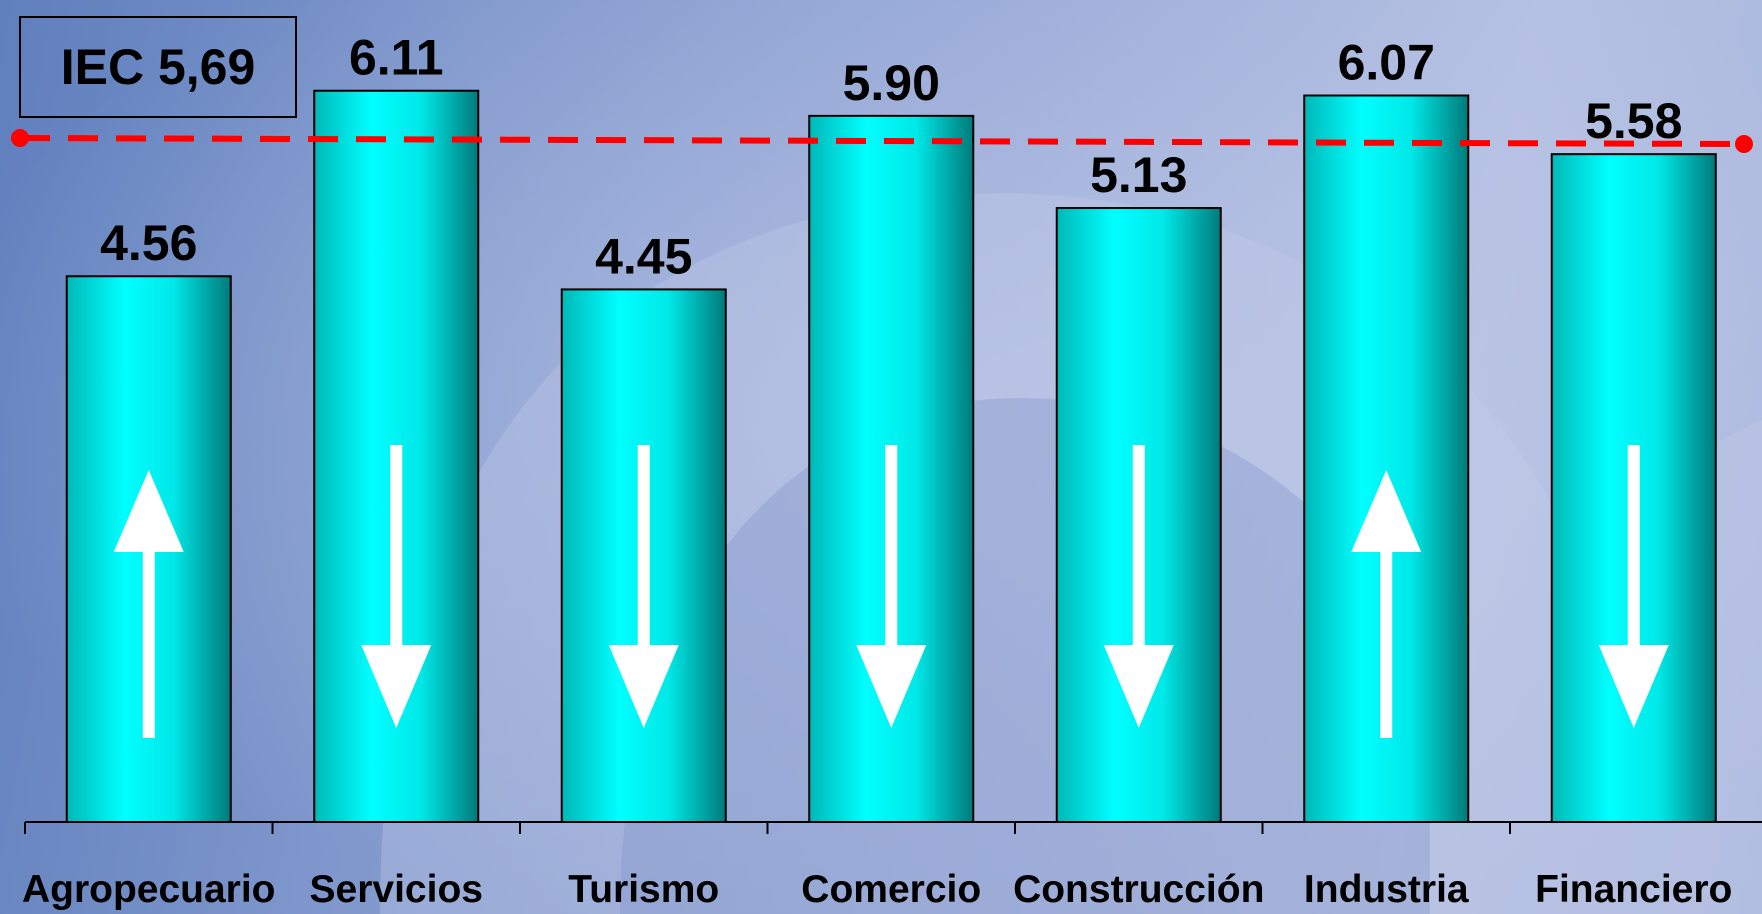 Image resolution: width=1762 pixels, height=914 pixels. I want to click on category-label: Construcción, so click(1138, 889).